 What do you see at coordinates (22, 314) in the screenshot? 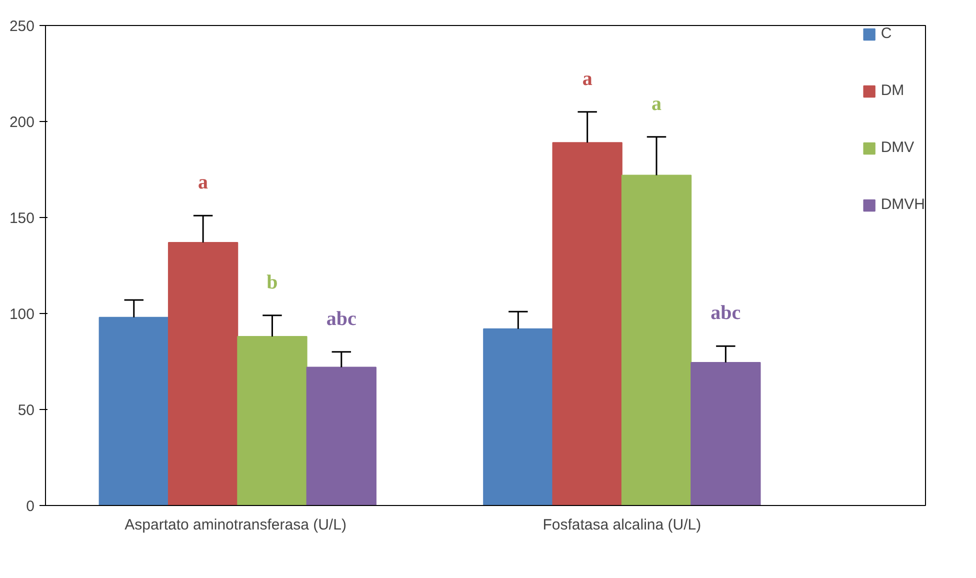
I see `y-tick-label: 100` at bounding box center [22, 314].